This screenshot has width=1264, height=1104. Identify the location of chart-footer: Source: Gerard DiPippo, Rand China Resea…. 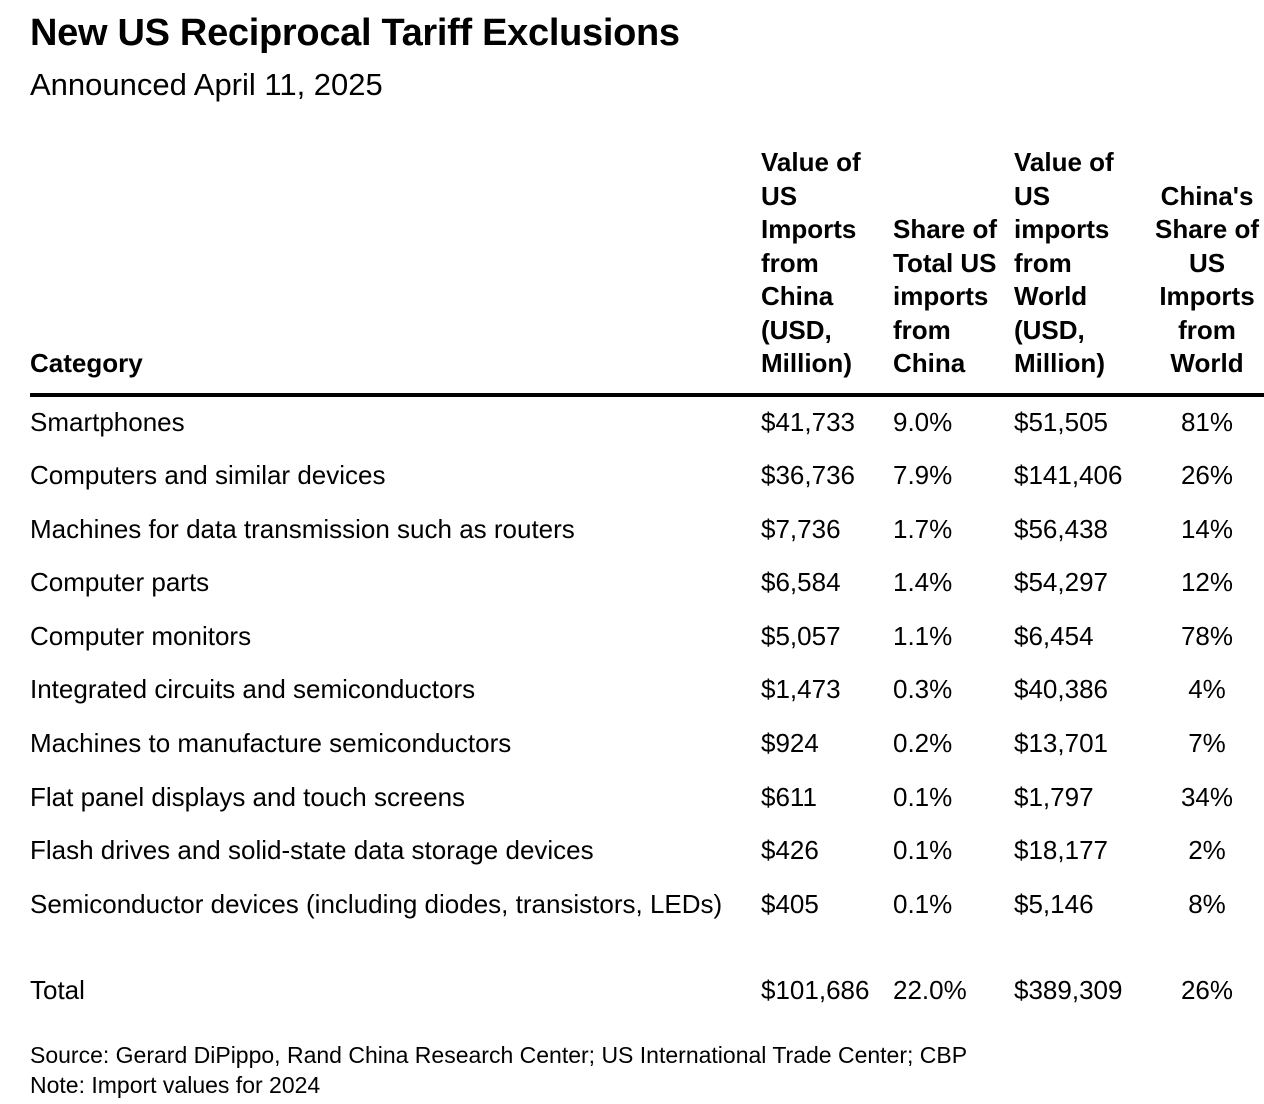
(498, 1070).